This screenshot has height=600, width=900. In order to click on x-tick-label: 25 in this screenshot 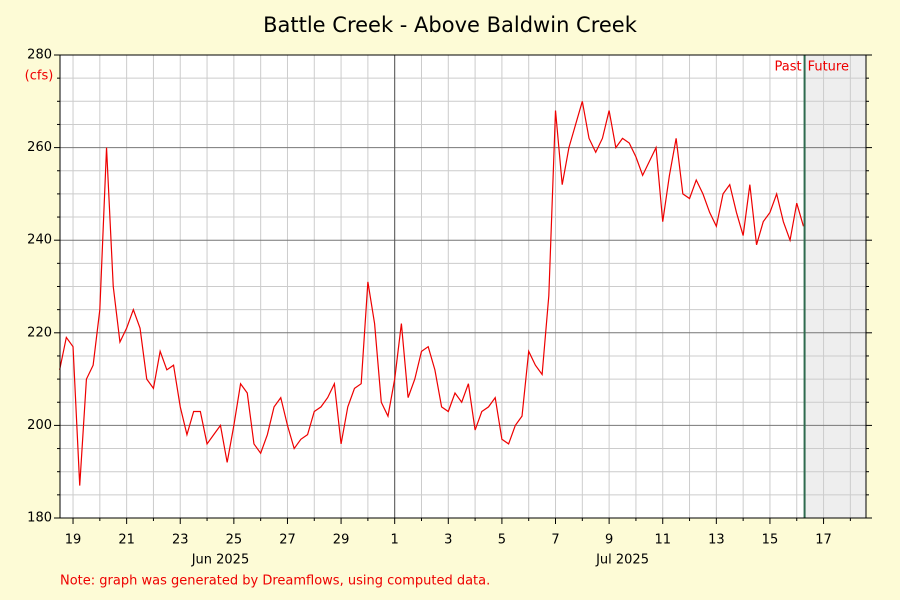, I will do `click(234, 540)`.